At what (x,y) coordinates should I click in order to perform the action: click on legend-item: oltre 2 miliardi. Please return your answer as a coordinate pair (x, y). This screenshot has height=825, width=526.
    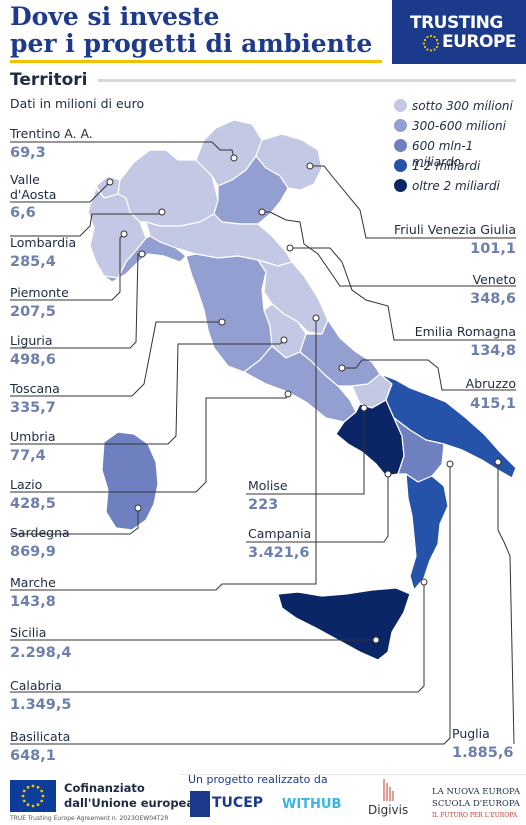
    Looking at the image, I should click on (460, 188).